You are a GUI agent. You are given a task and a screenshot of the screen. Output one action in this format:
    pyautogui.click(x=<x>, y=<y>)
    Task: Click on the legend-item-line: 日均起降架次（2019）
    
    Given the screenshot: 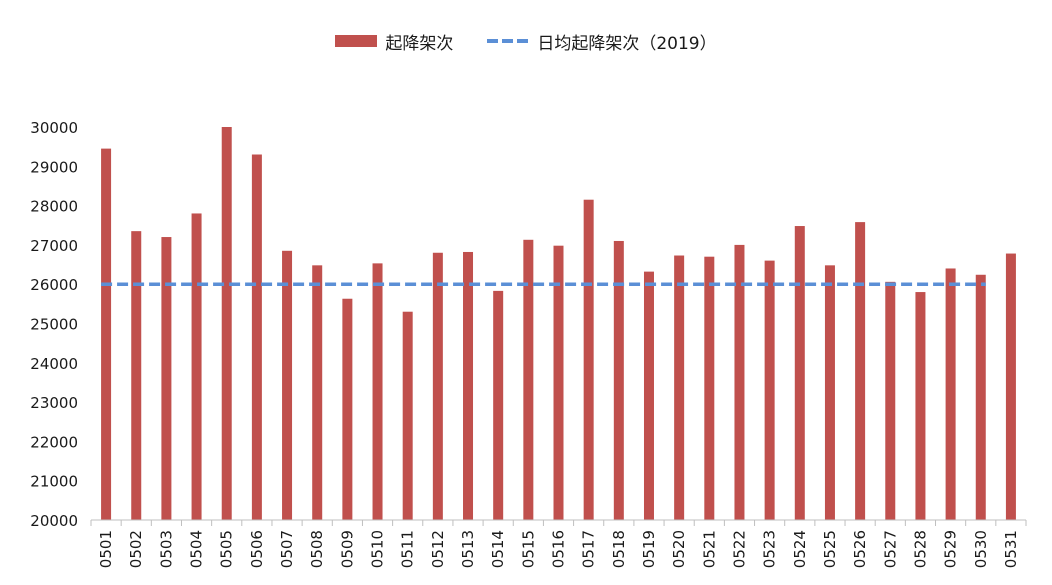 What is the action you would take?
    pyautogui.click(x=602, y=41)
    